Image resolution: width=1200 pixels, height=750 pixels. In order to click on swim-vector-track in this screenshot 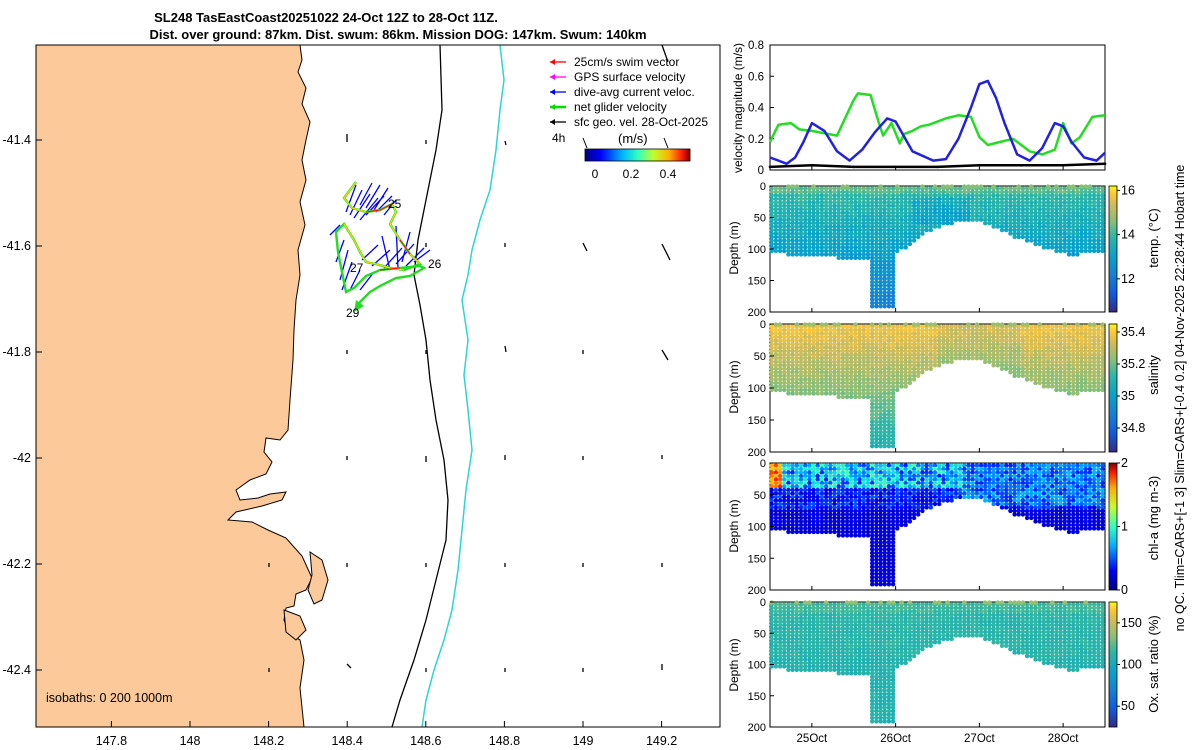, I will do `click(388, 237)`.